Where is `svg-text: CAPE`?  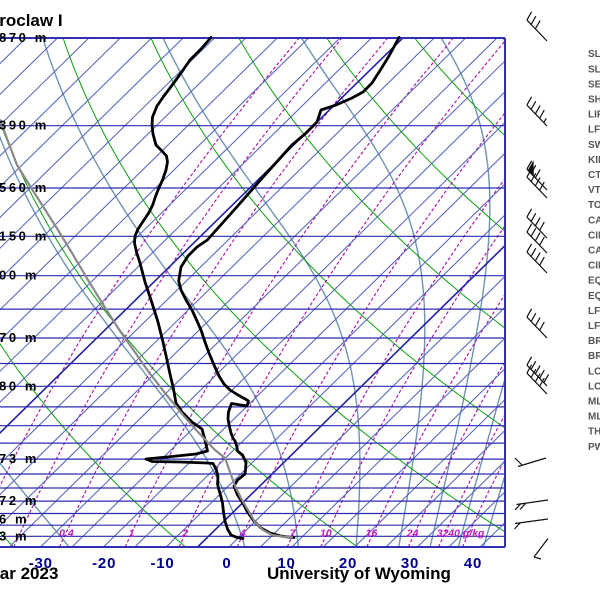
svg-text: CAPE is located at coordinates (594, 220).